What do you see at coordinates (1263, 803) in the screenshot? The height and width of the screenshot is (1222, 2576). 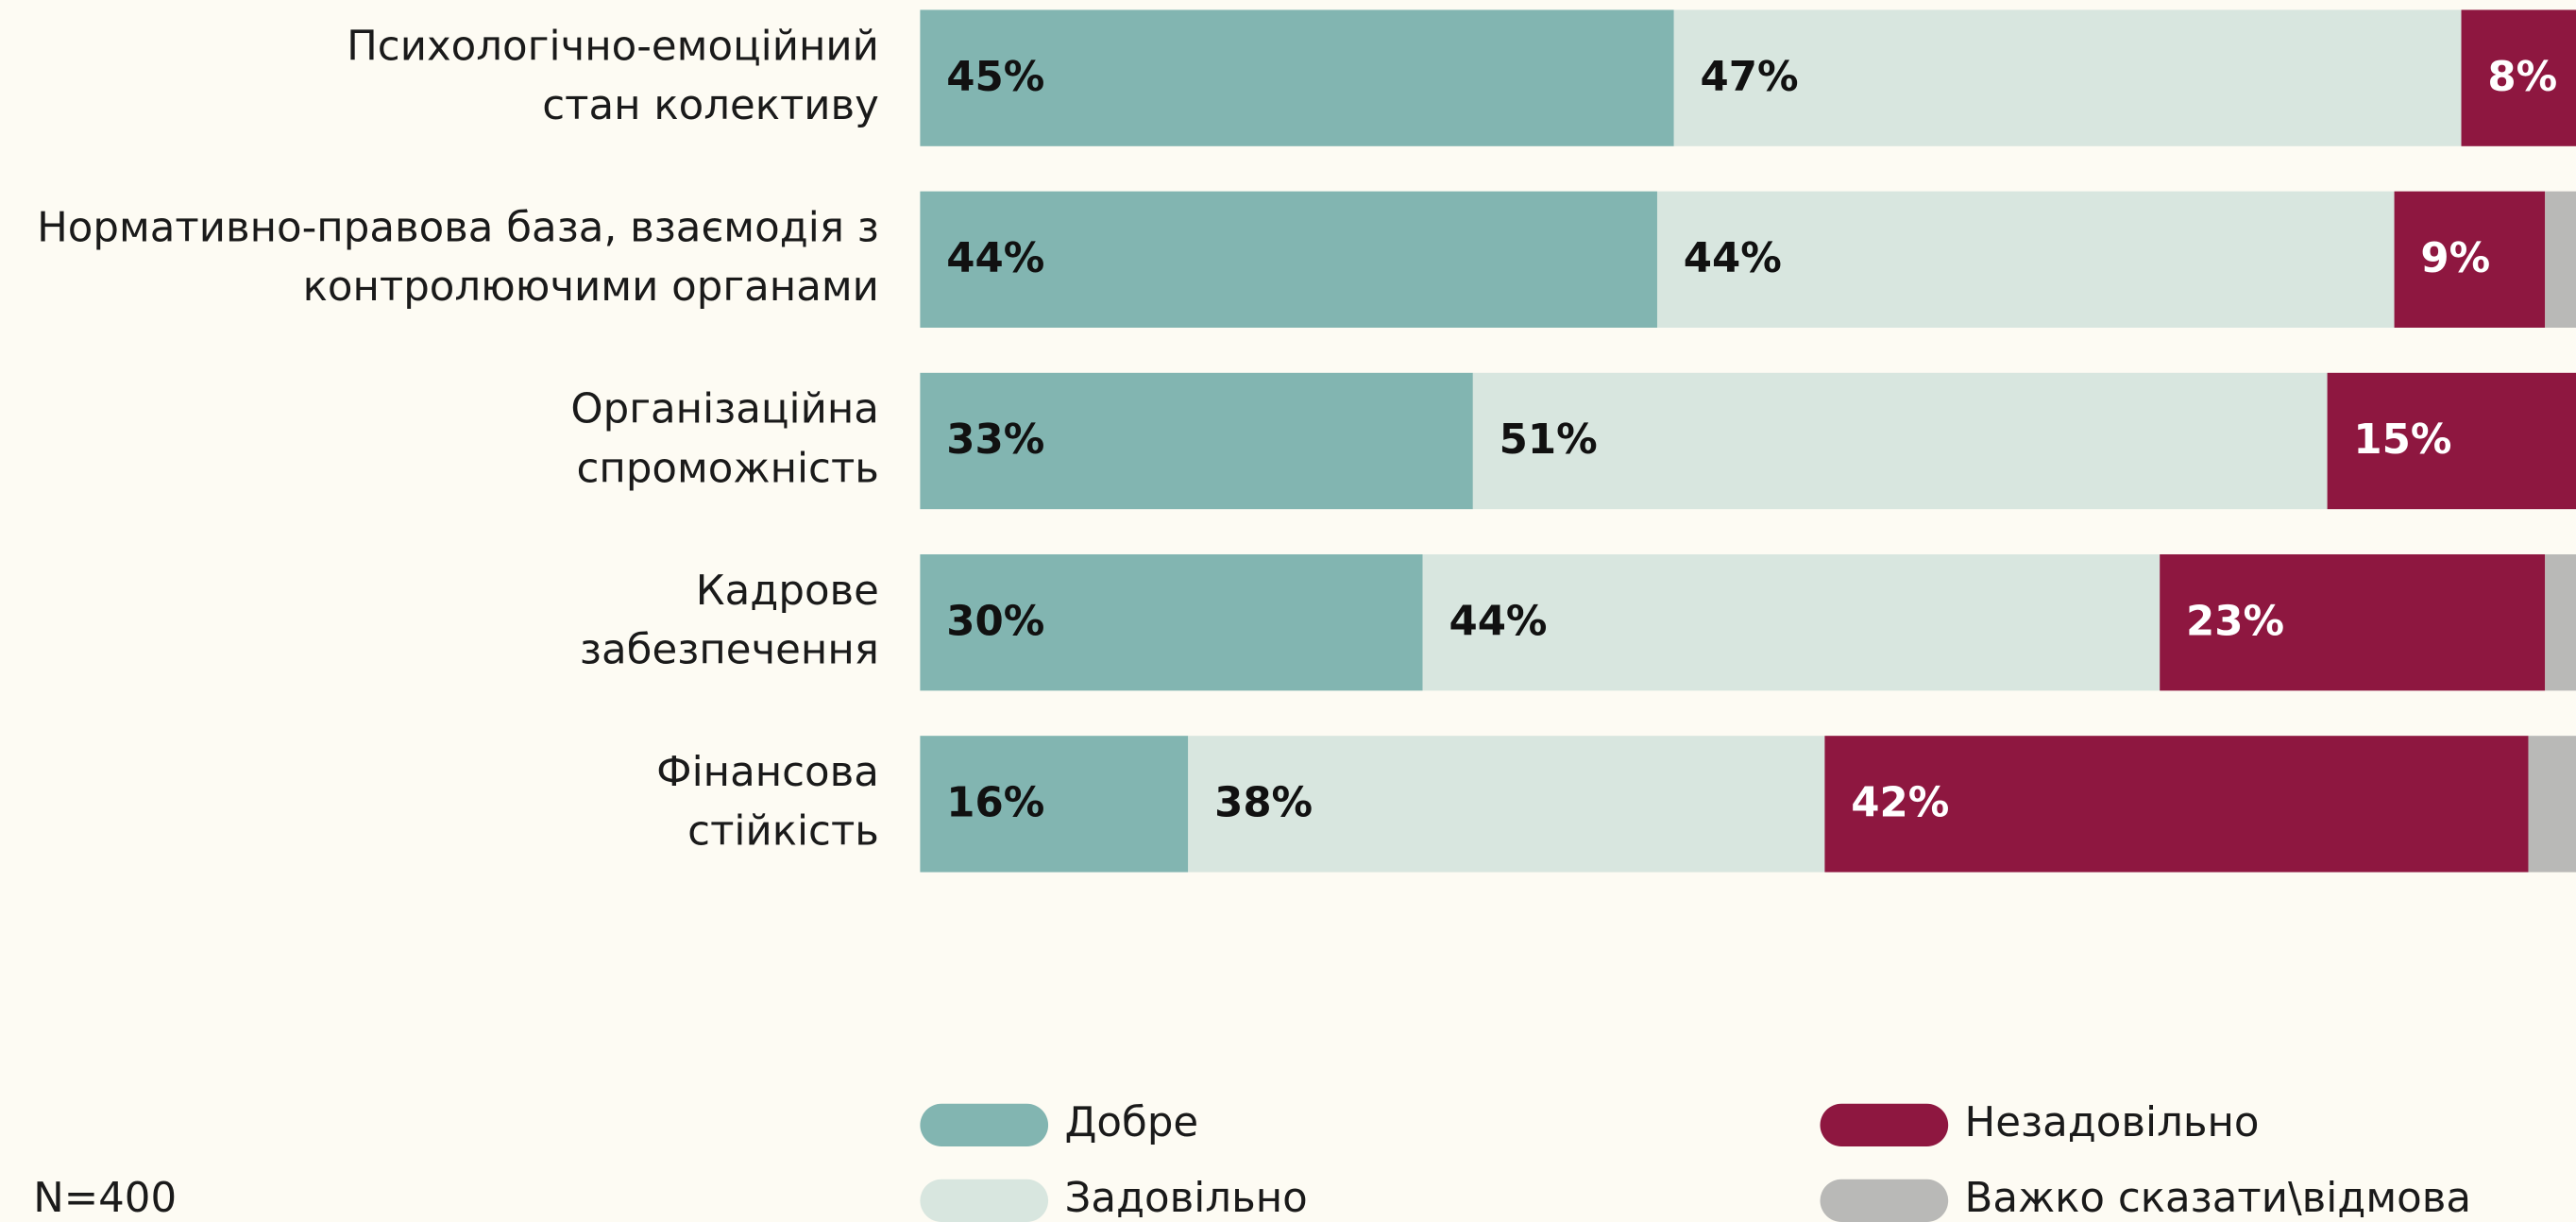 I see `value-label: 38%` at bounding box center [1263, 803].